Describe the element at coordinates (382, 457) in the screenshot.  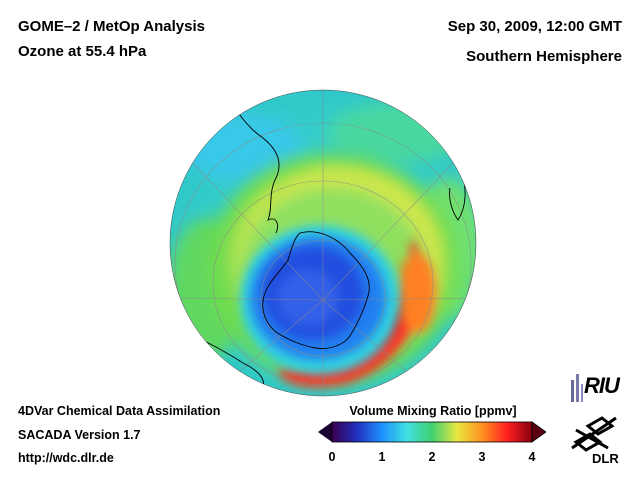
I see `colorbar-tick-label: 1` at that location.